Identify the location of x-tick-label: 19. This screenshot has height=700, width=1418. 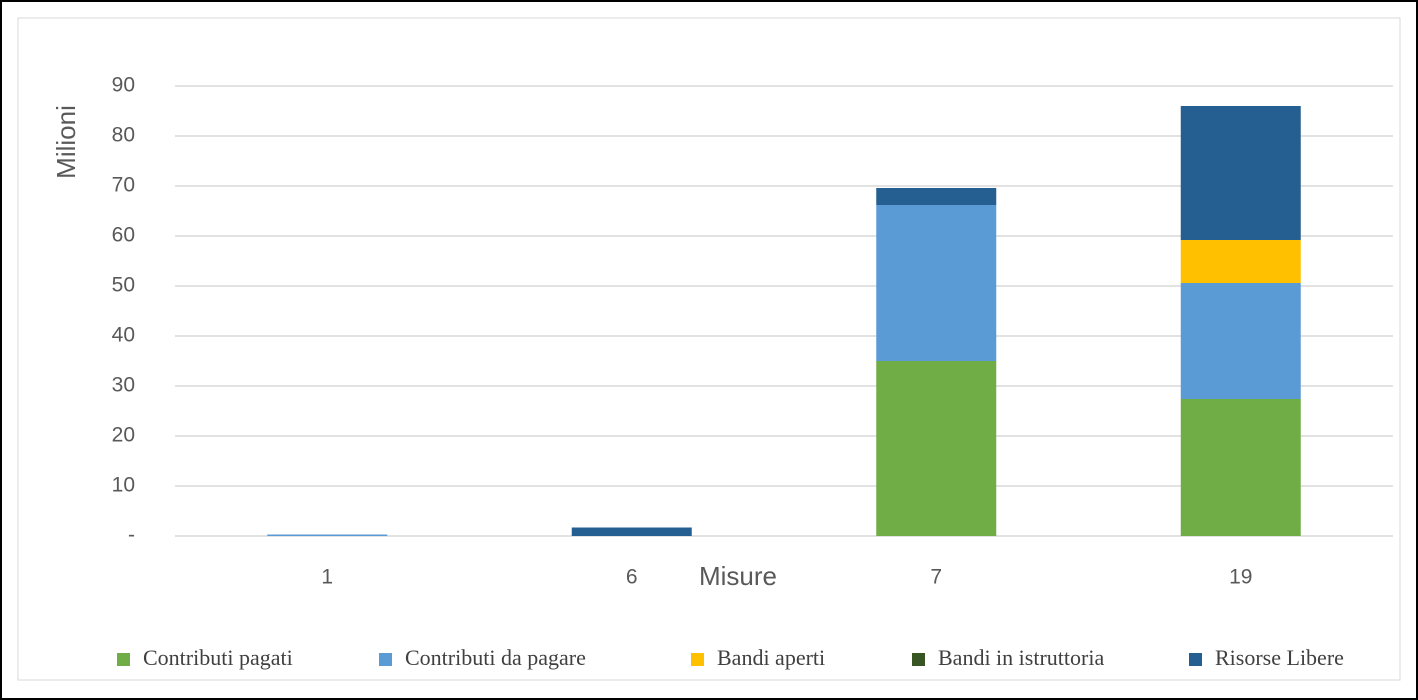
(1240, 577).